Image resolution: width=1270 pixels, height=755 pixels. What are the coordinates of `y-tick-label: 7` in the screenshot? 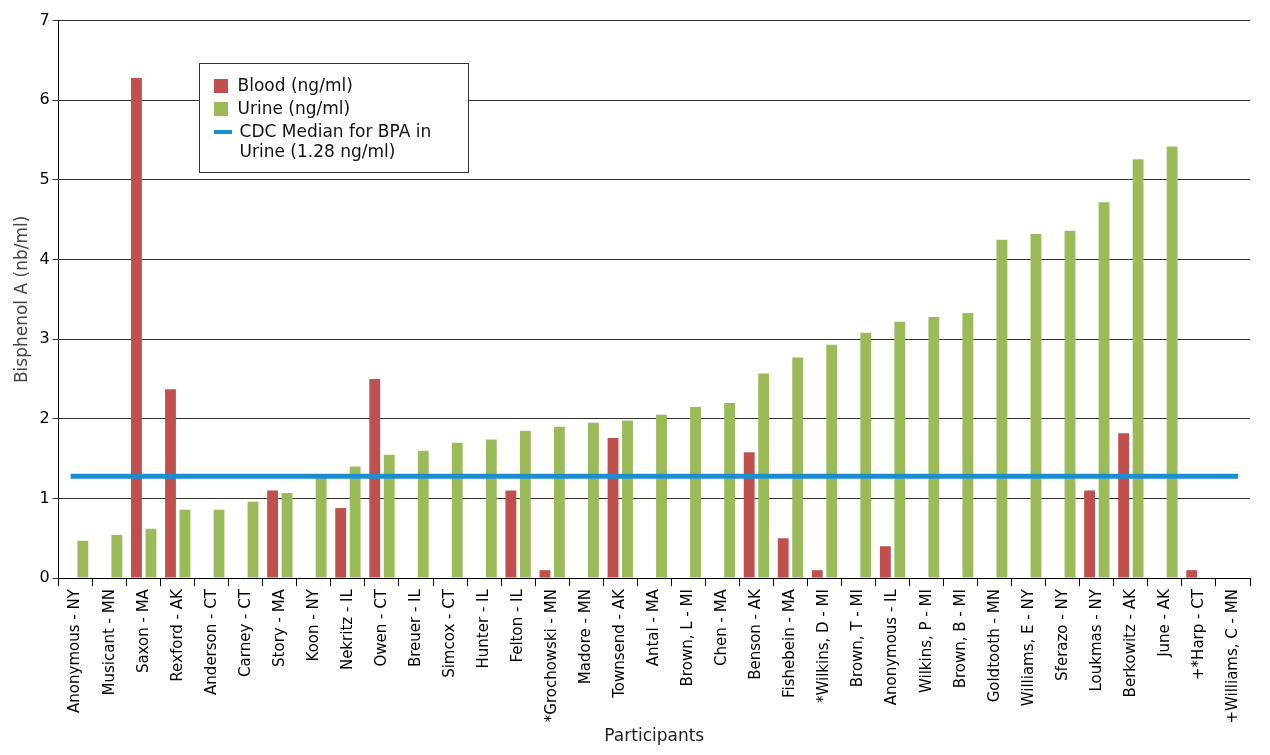 It's located at (44, 19).